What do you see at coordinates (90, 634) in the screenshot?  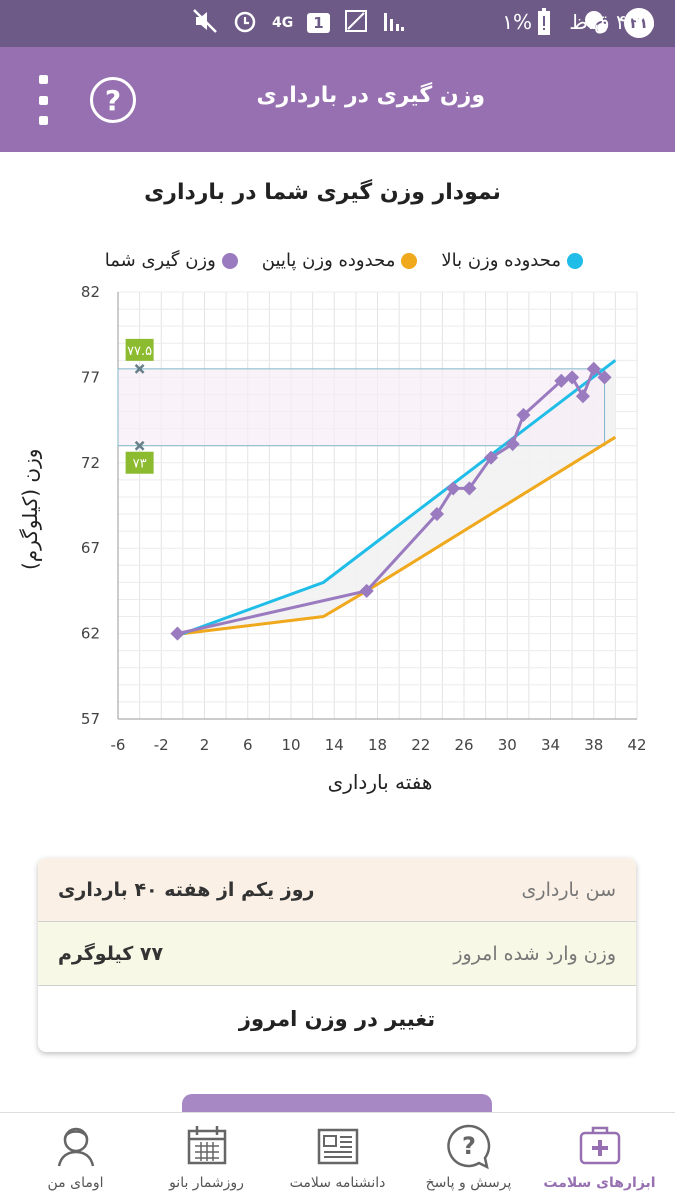 I see `y-tick-label: 62` at bounding box center [90, 634].